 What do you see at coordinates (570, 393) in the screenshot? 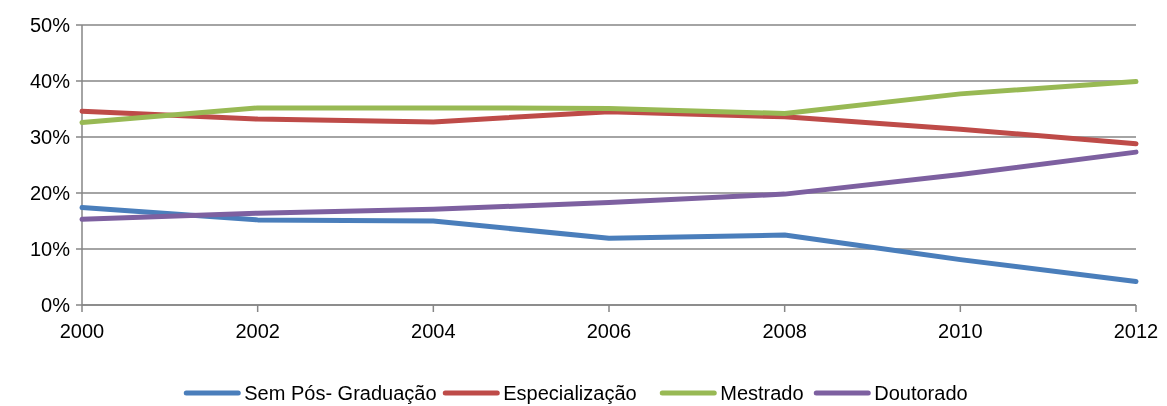
I see `legend-label: Especialização` at bounding box center [570, 393].